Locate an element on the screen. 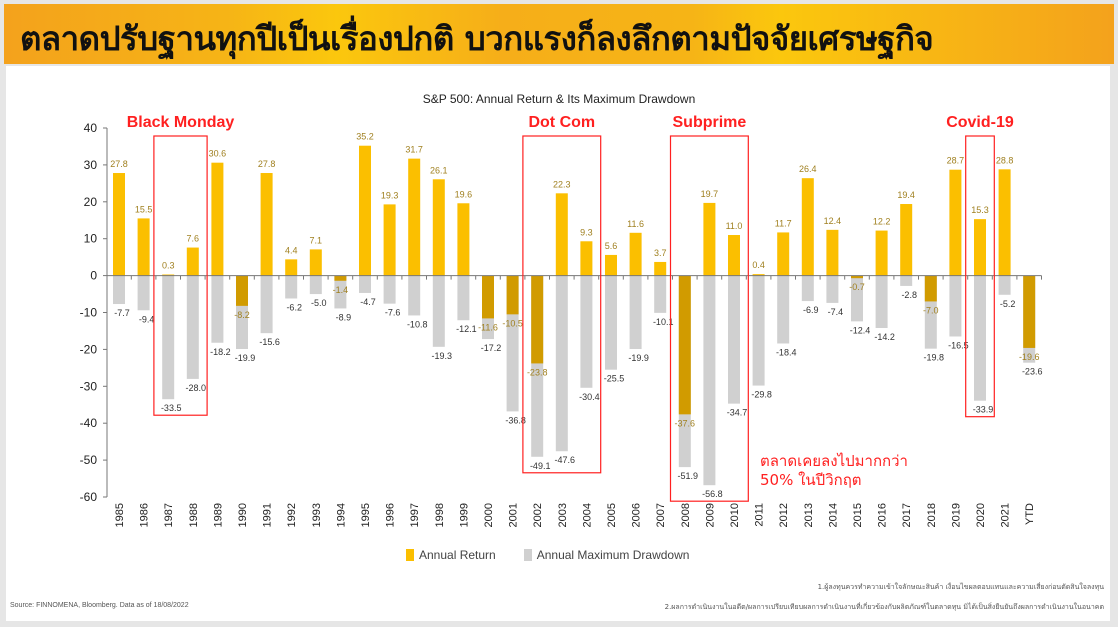  drawdown-value-label: -10.1 is located at coordinates (663, 322).